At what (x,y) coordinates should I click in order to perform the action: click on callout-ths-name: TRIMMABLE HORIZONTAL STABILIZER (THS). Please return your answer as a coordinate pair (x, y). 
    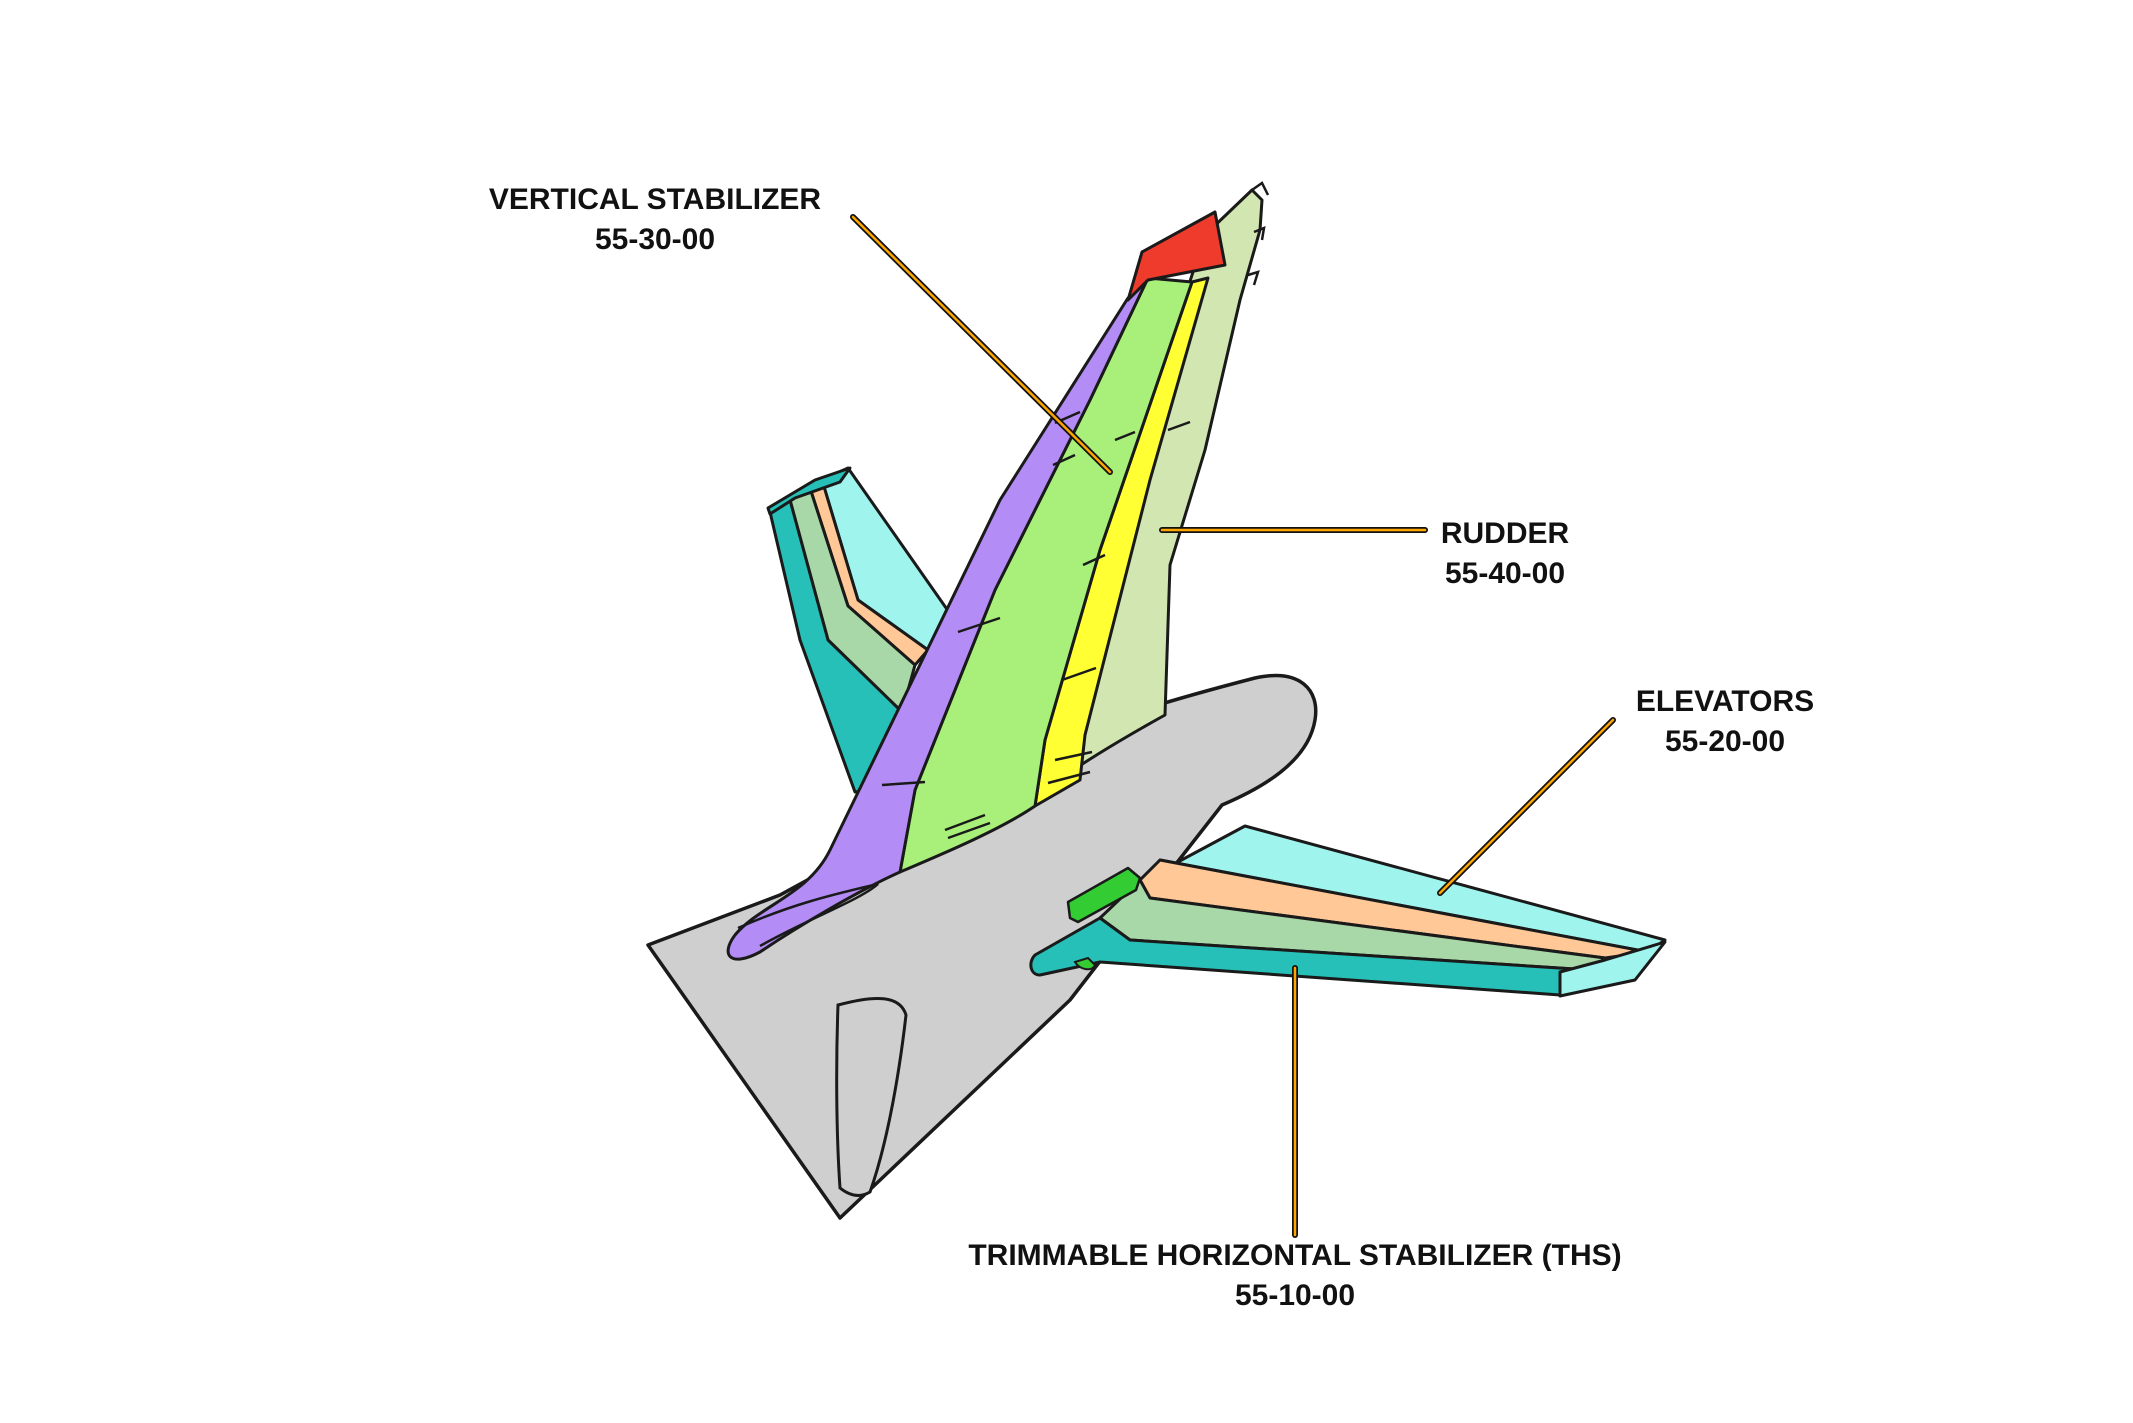
    Looking at the image, I should click on (1295, 1255).